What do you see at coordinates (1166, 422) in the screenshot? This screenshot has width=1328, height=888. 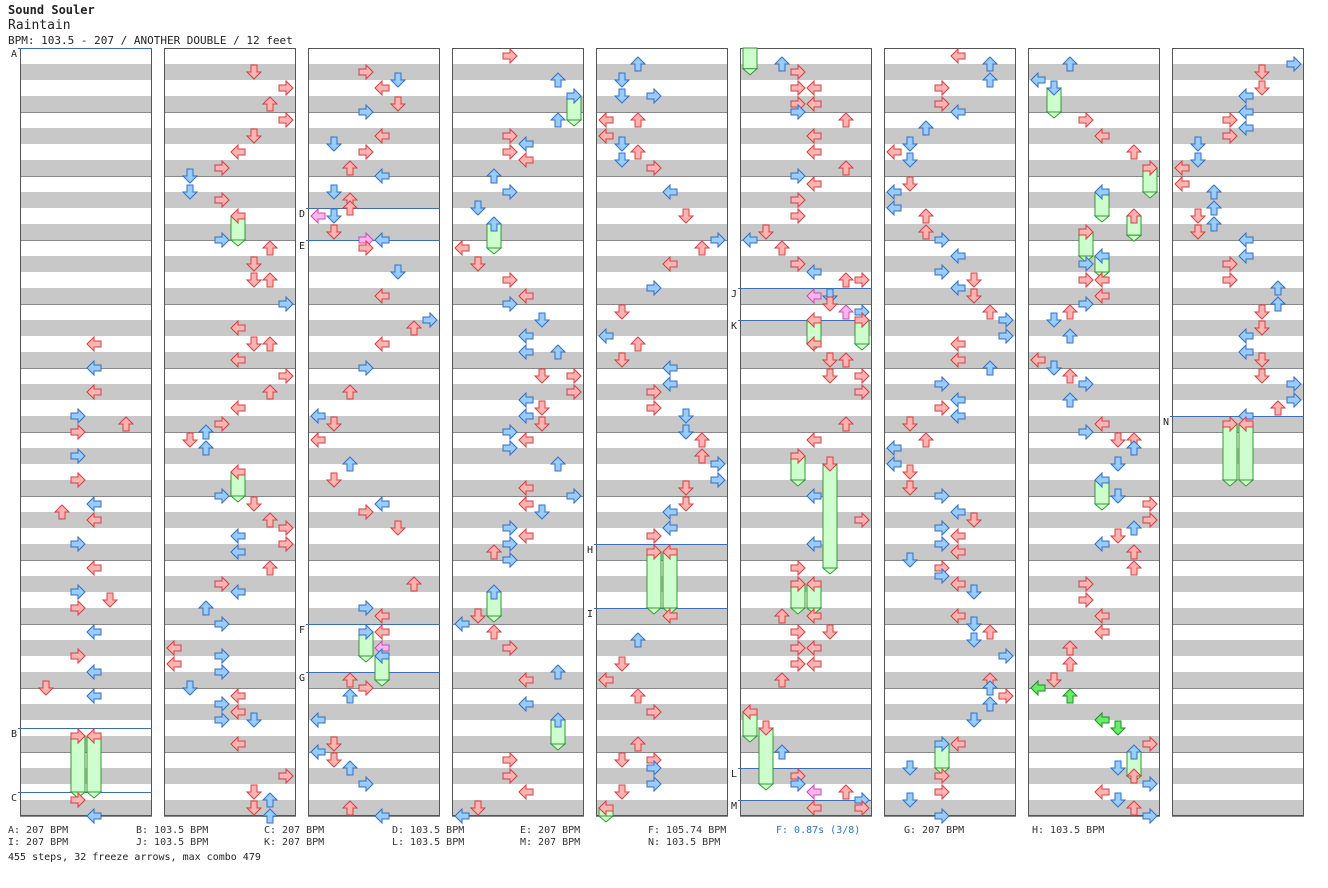 I see `section-marker-label: N` at bounding box center [1166, 422].